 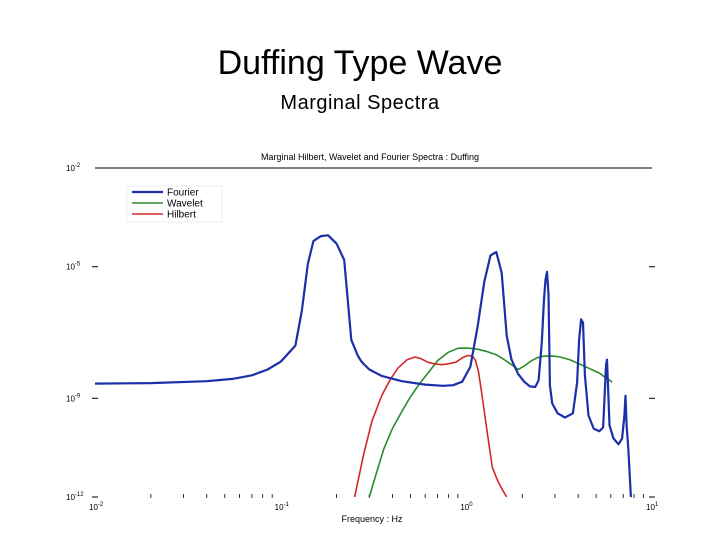 I want to click on y-tick-label: 10⁻⁵, so click(x=73, y=267).